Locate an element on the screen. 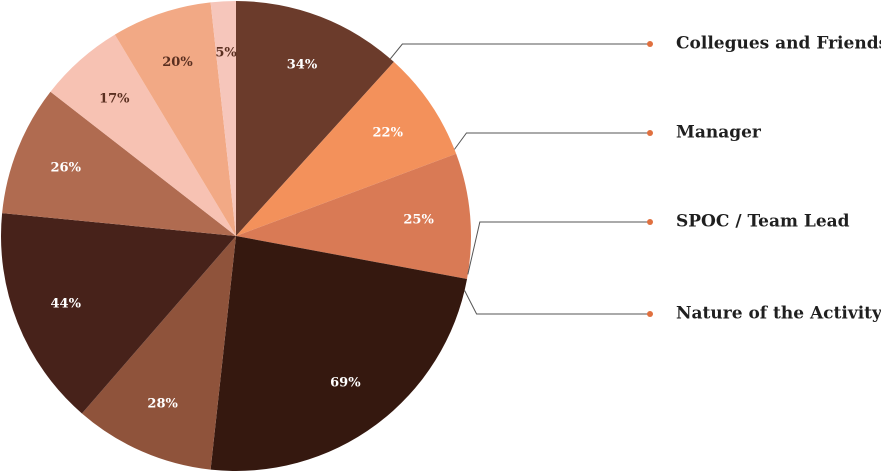  slice-label: 22% is located at coordinates (387, 133).